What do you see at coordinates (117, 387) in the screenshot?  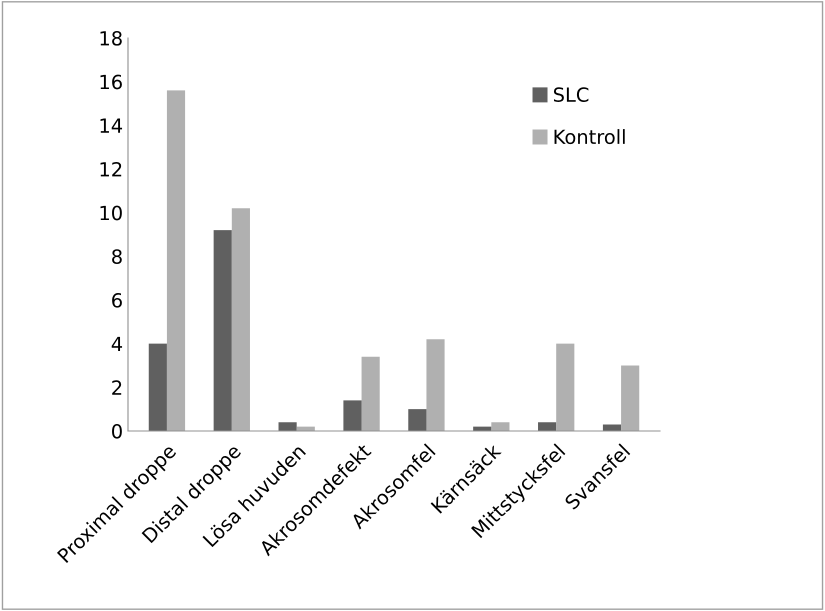 I see `y-tick-label: 2` at bounding box center [117, 387].